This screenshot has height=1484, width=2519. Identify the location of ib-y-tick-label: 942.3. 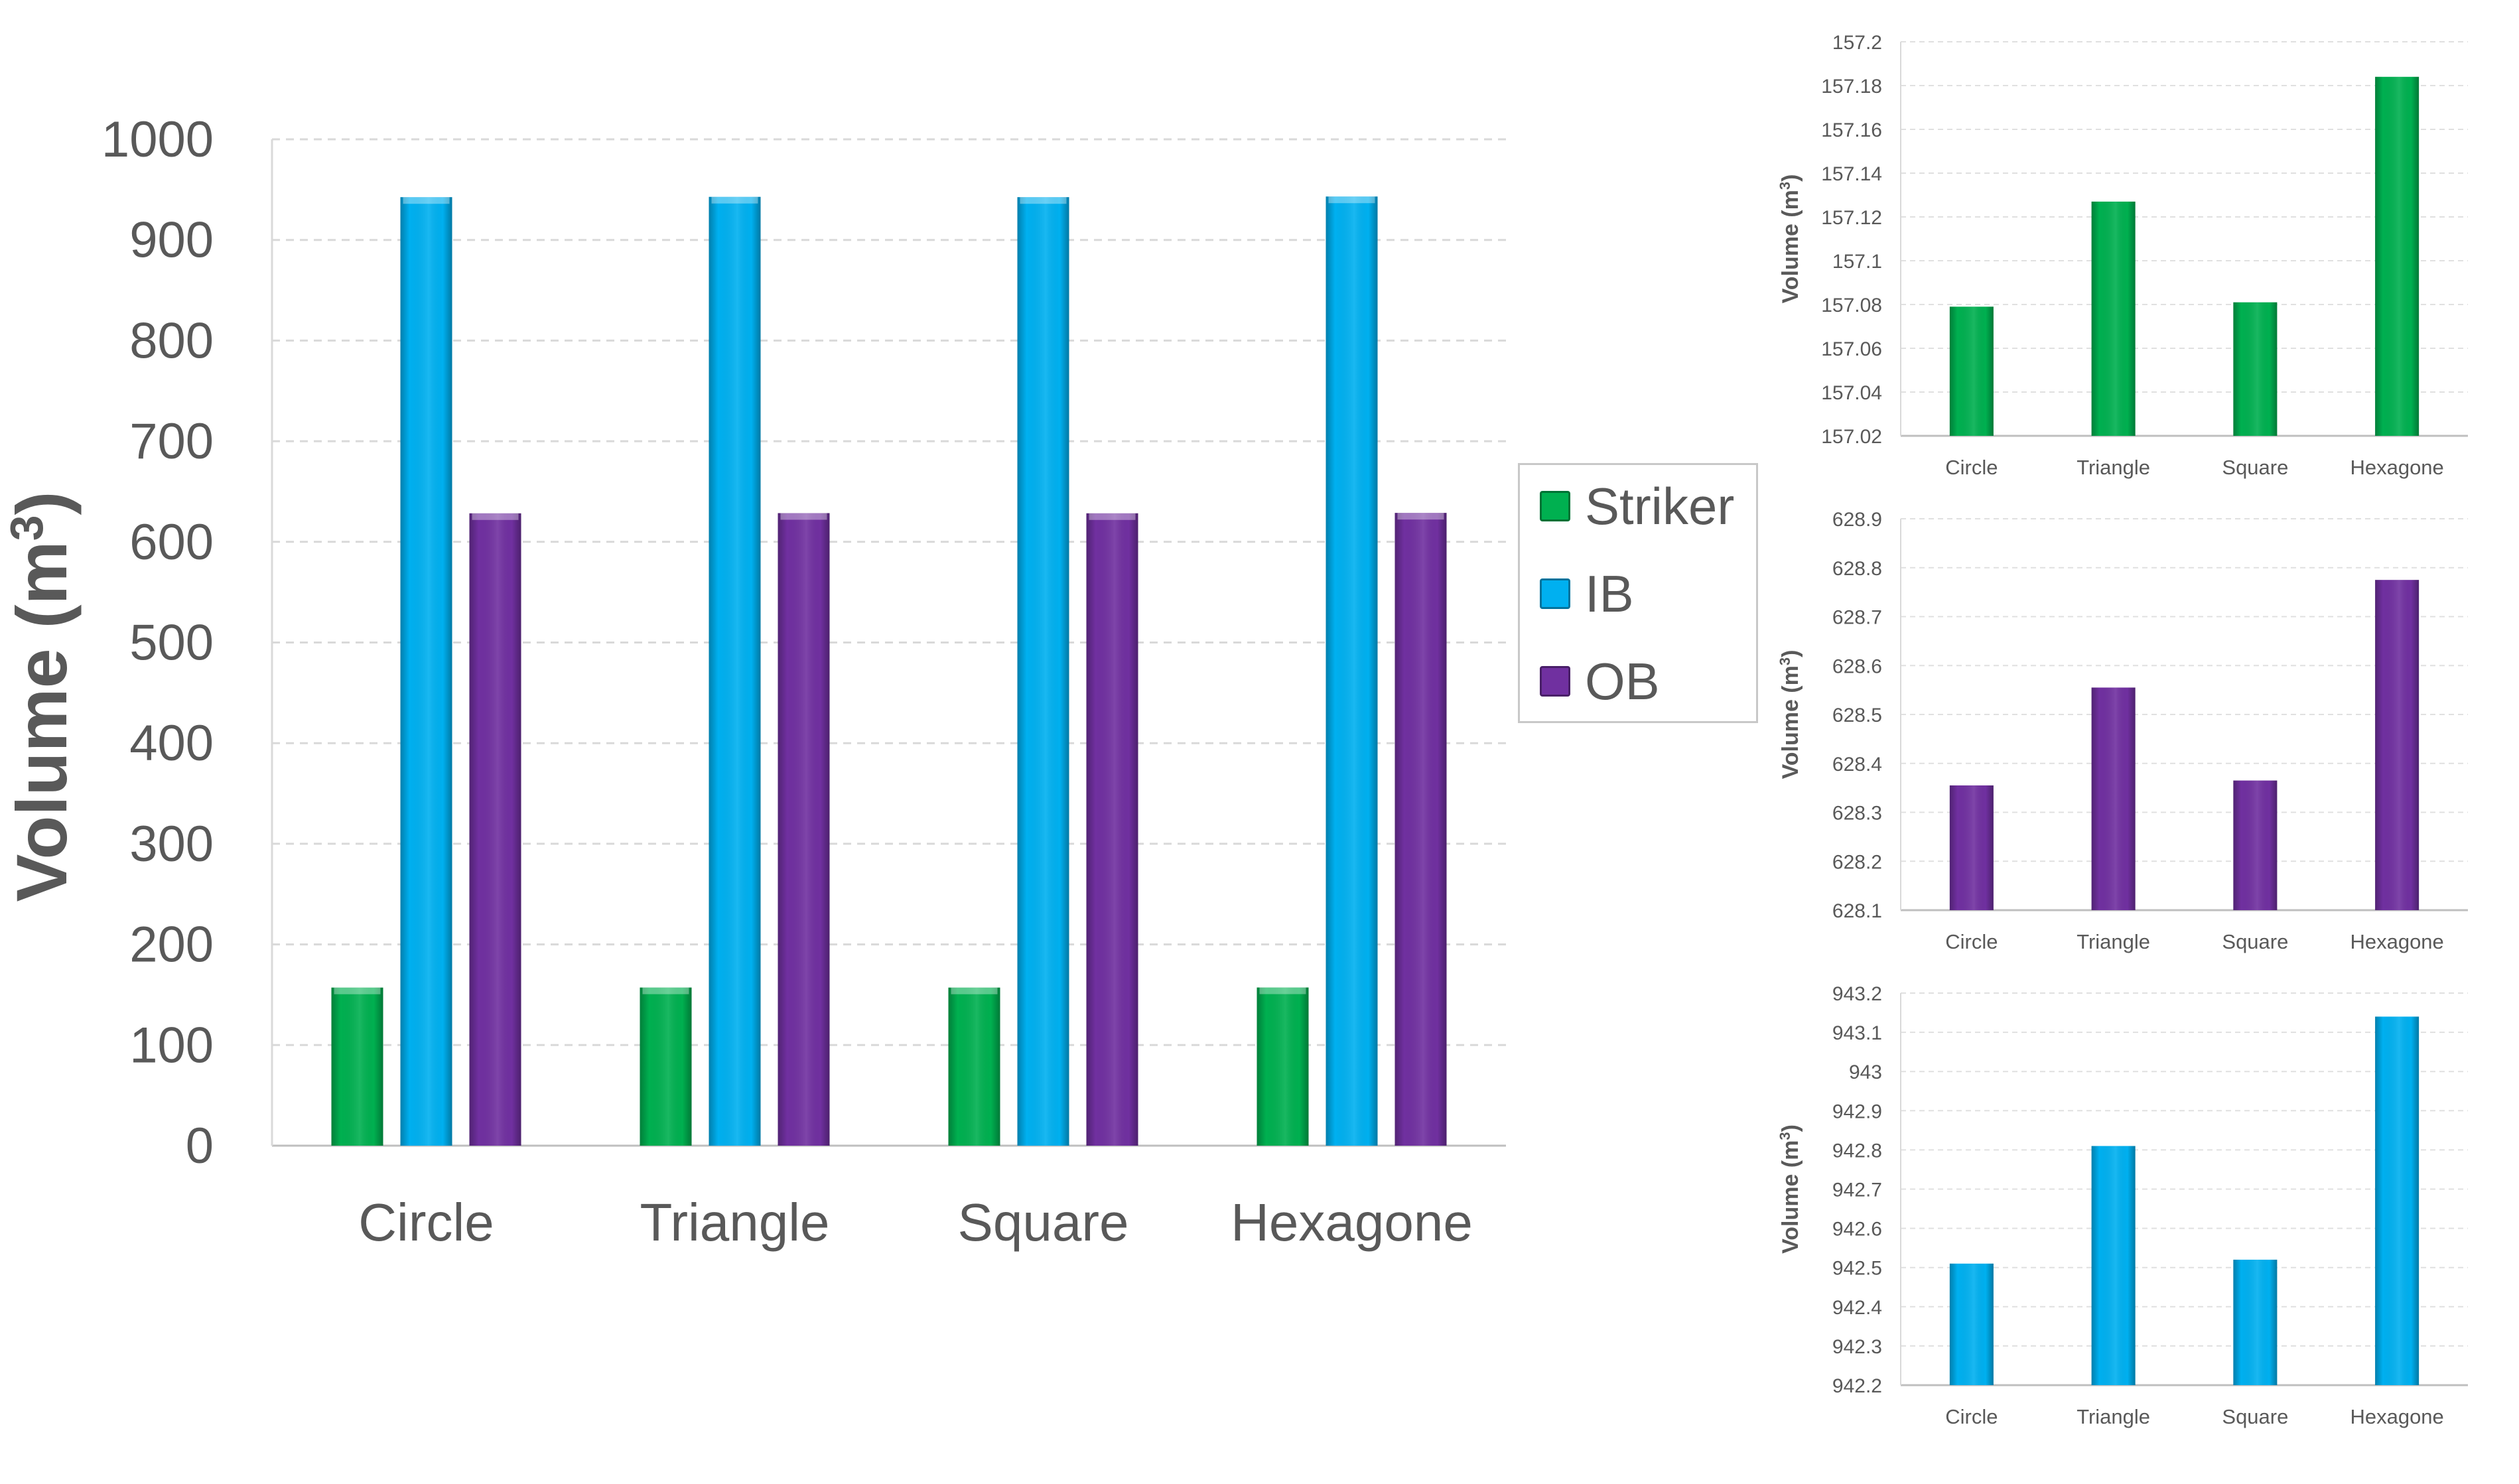
(1857, 1347).